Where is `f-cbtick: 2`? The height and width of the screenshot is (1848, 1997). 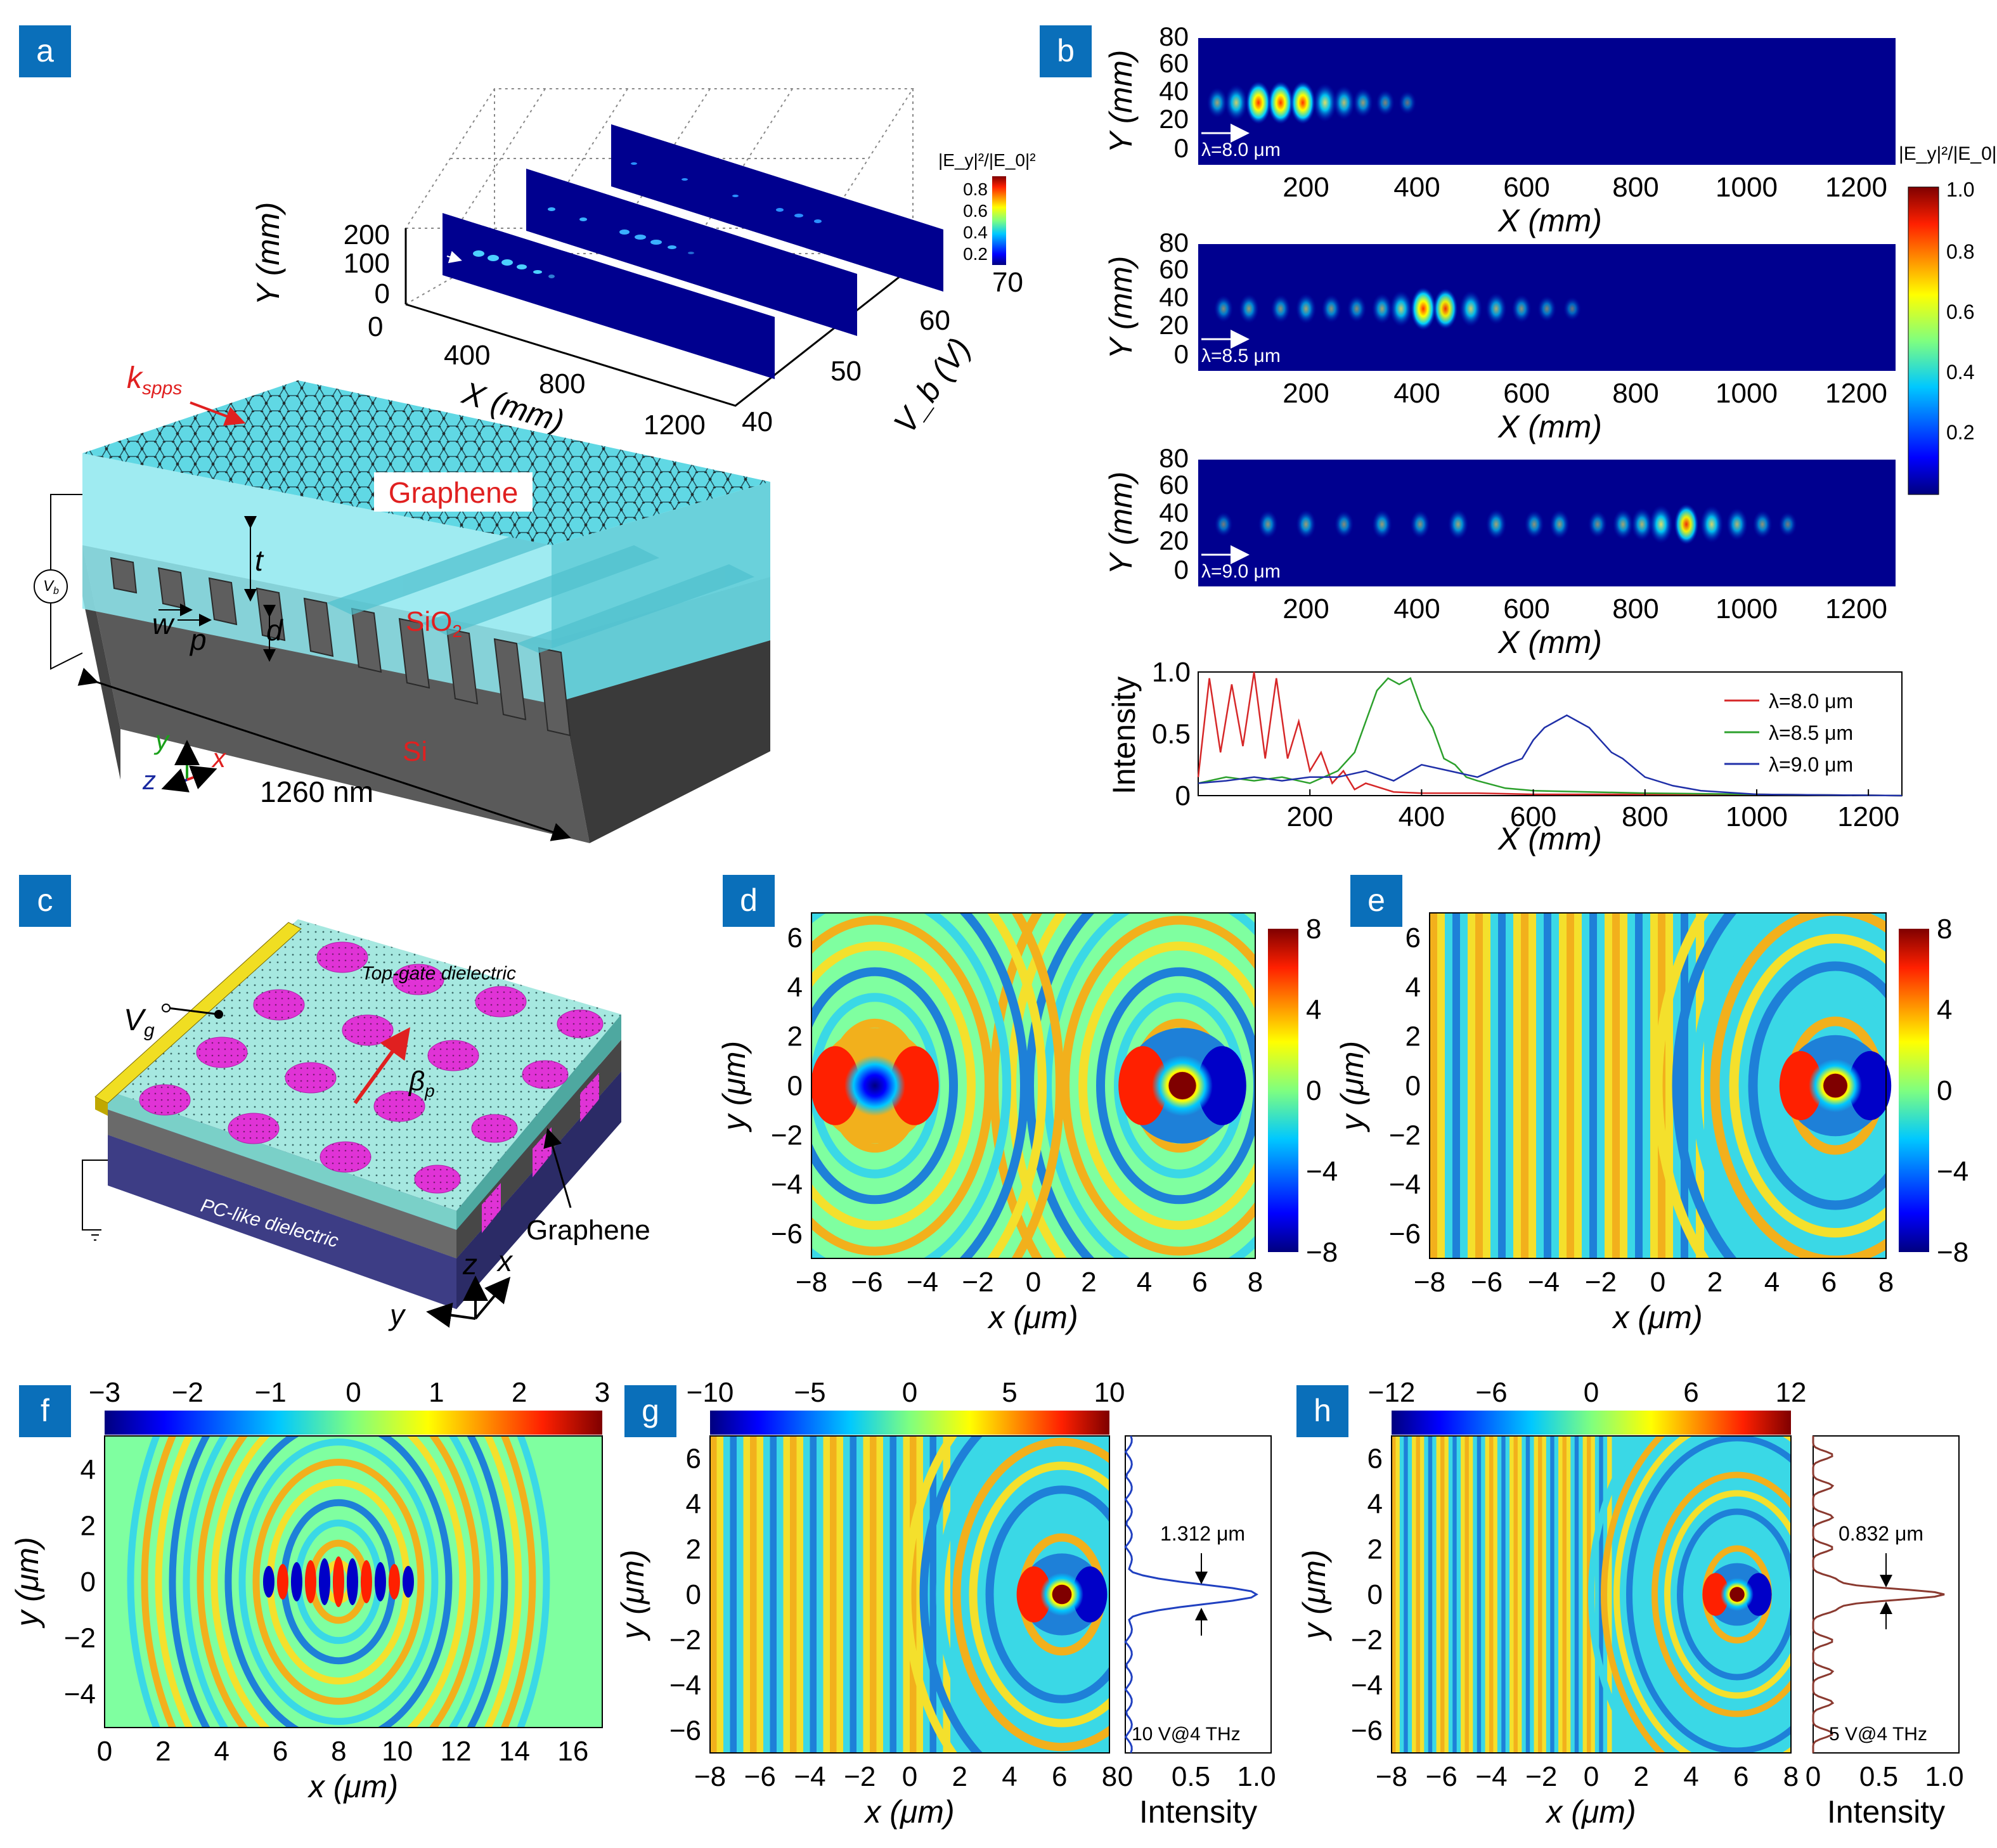 f-cbtick: 2 is located at coordinates (519, 1392).